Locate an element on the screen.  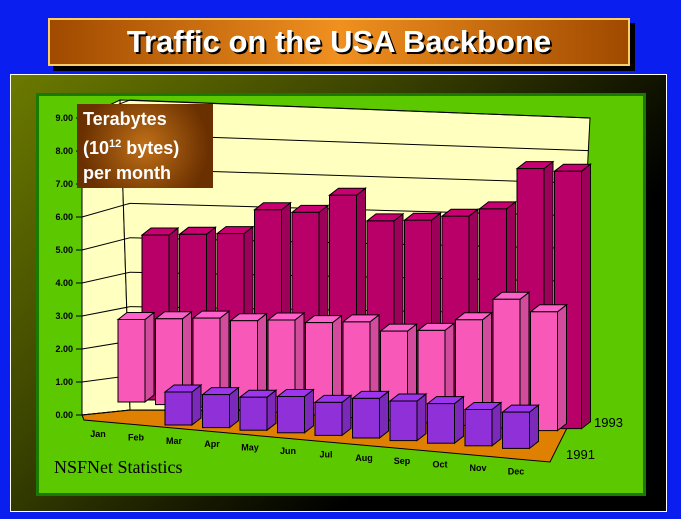
y-tick-label: 7.00 is located at coordinates (64, 184).